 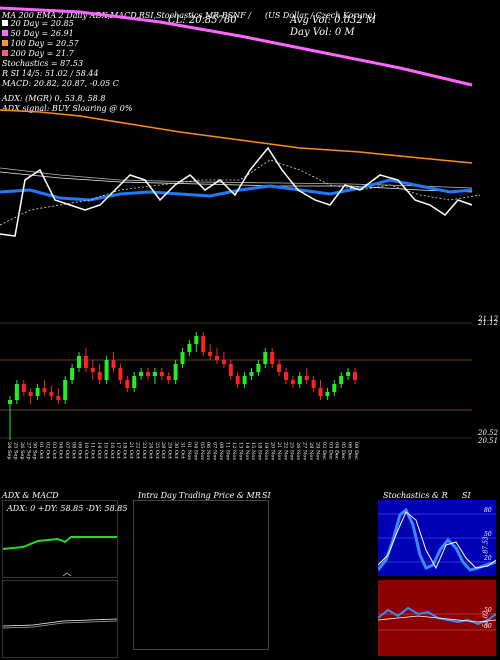 What do you see at coordinates (260, 451) in the screenshot?
I see `x-date-label: 18 Nov` at bounding box center [260, 451].